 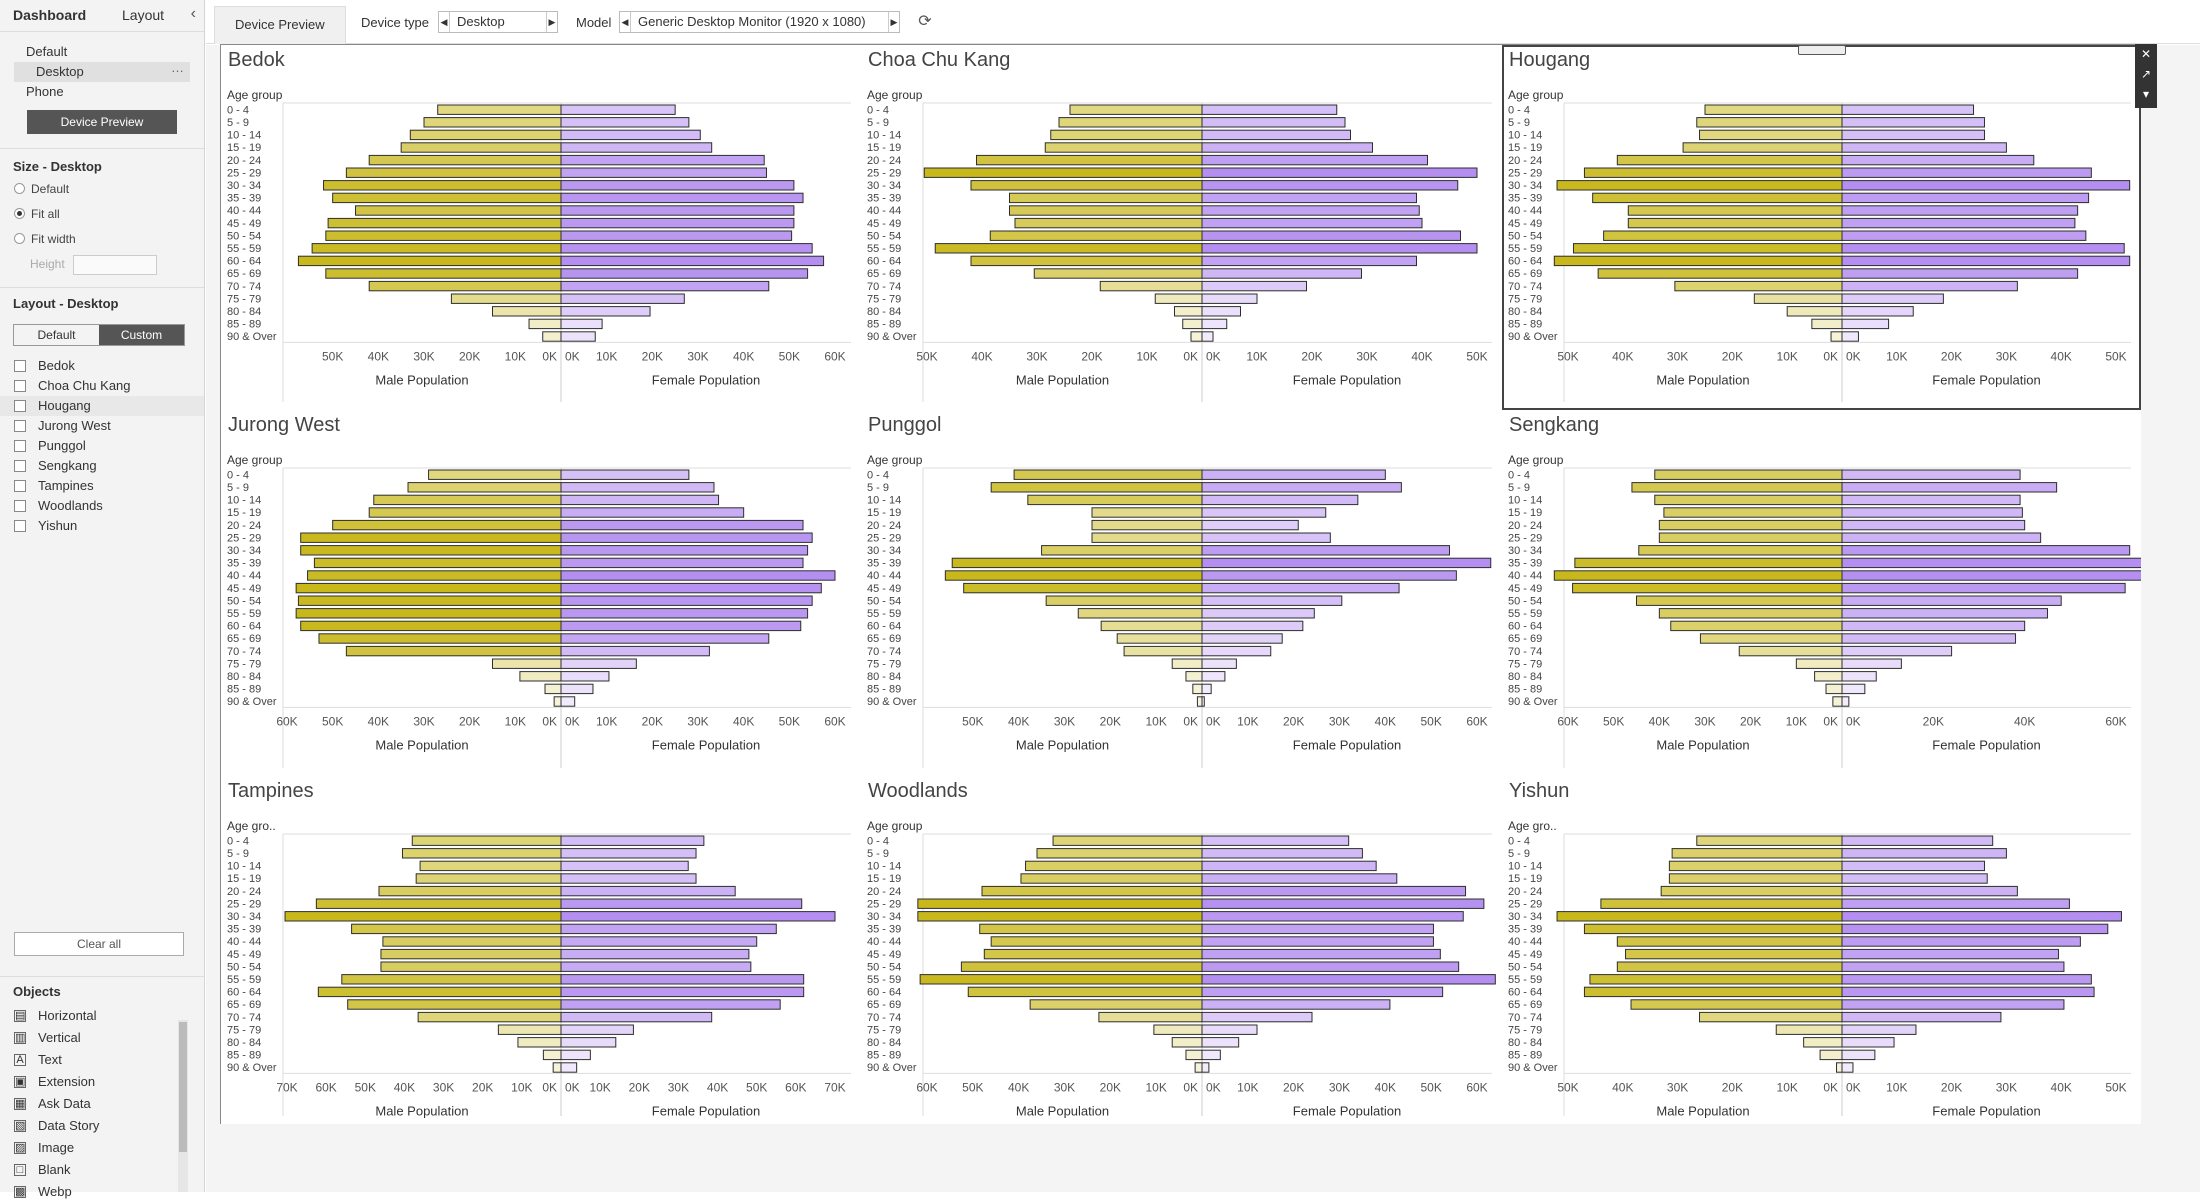 I want to click on layout-mode-default: Default, so click(x=56, y=335).